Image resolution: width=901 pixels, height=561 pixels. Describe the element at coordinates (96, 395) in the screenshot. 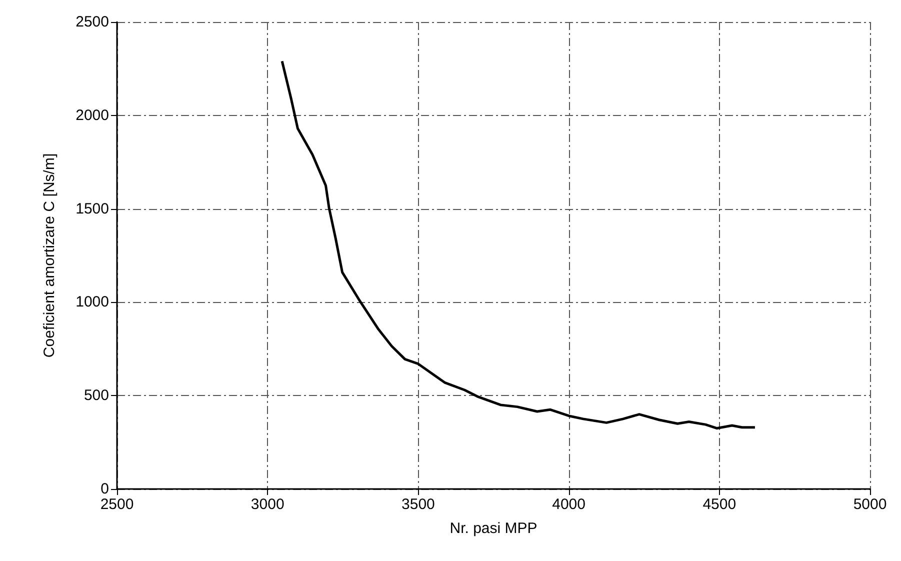

I see `y-tick-label: 500` at that location.